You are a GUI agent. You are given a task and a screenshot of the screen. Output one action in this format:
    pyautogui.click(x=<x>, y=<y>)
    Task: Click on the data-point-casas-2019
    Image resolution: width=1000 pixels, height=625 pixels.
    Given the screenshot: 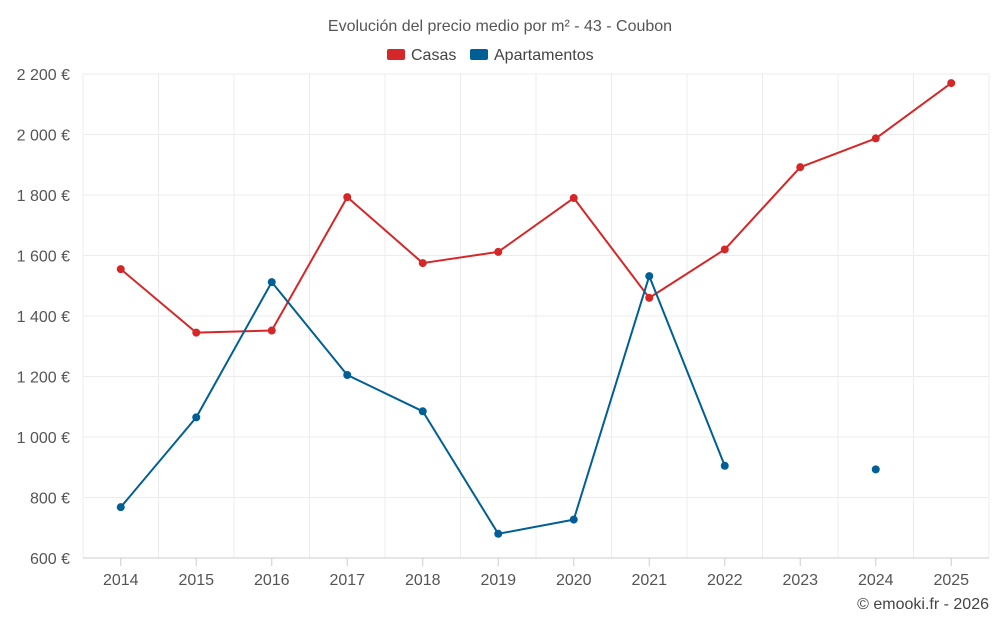 What is the action you would take?
    pyautogui.click(x=498, y=251)
    